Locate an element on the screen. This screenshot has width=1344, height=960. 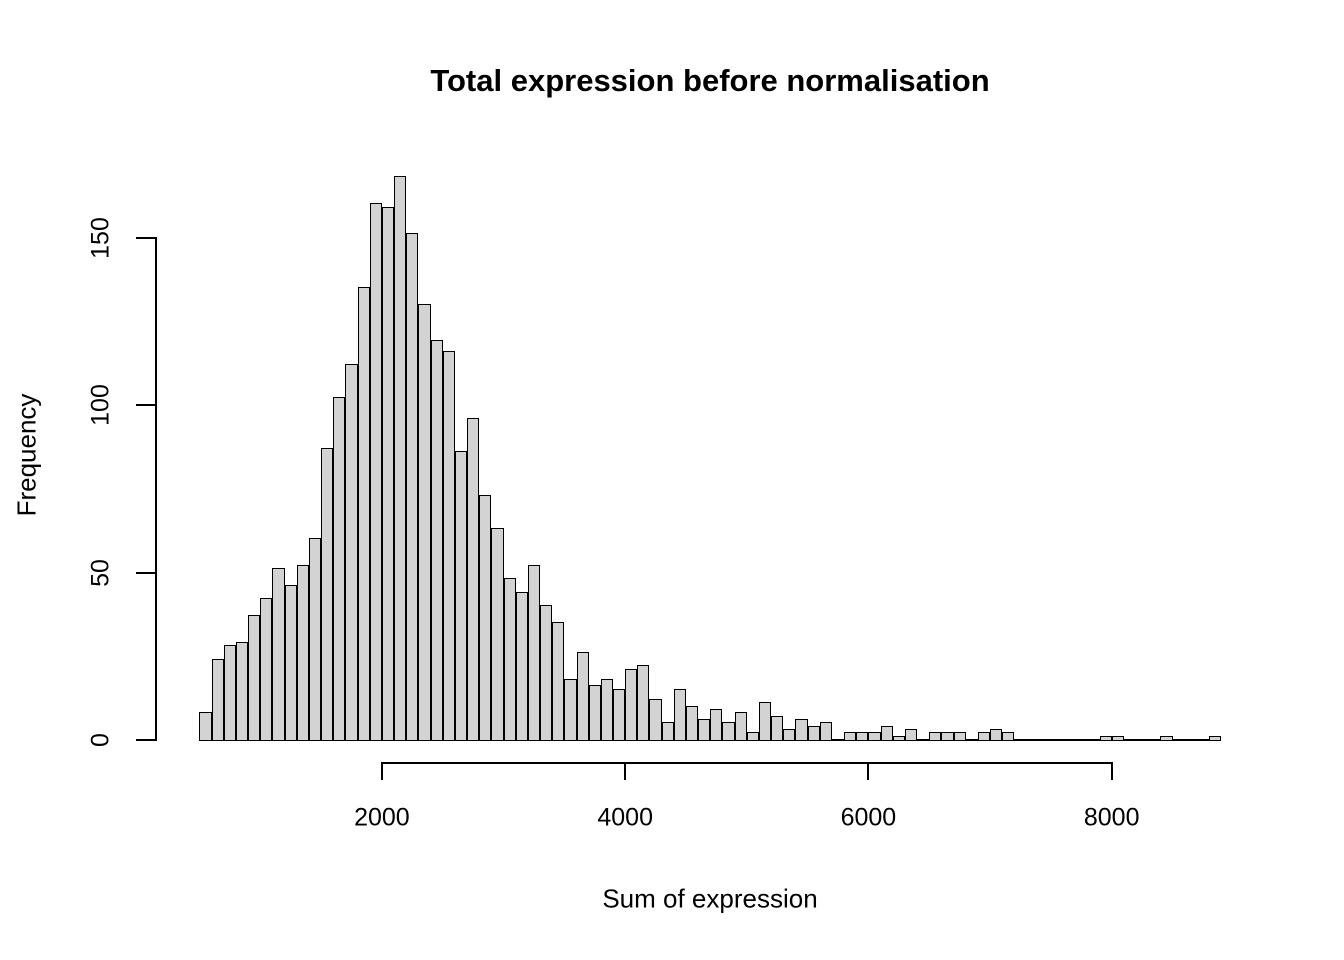
x-tick-label: 2000 is located at coordinates (382, 817).